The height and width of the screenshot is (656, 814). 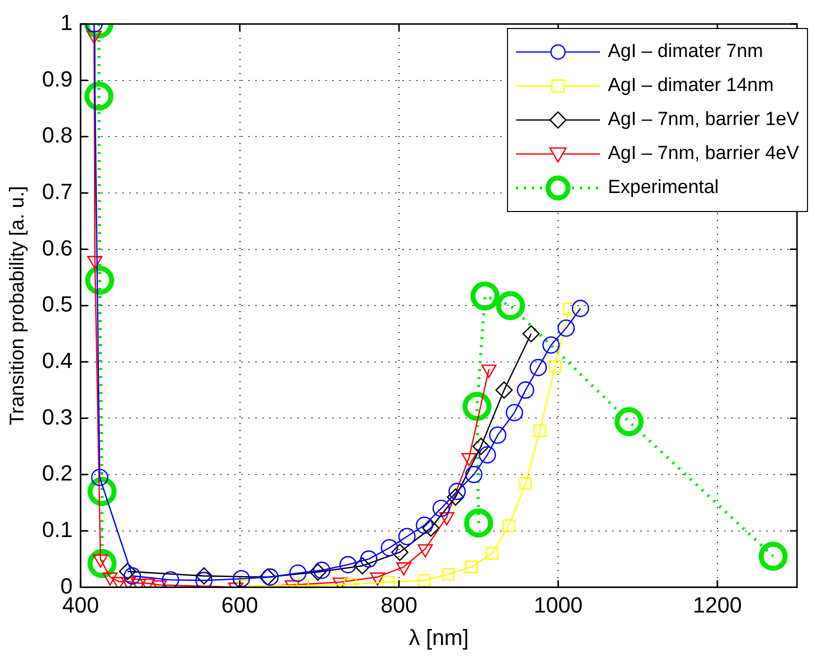 What do you see at coordinates (57, 191) in the screenshot?
I see `y-tick-label: 0.7` at bounding box center [57, 191].